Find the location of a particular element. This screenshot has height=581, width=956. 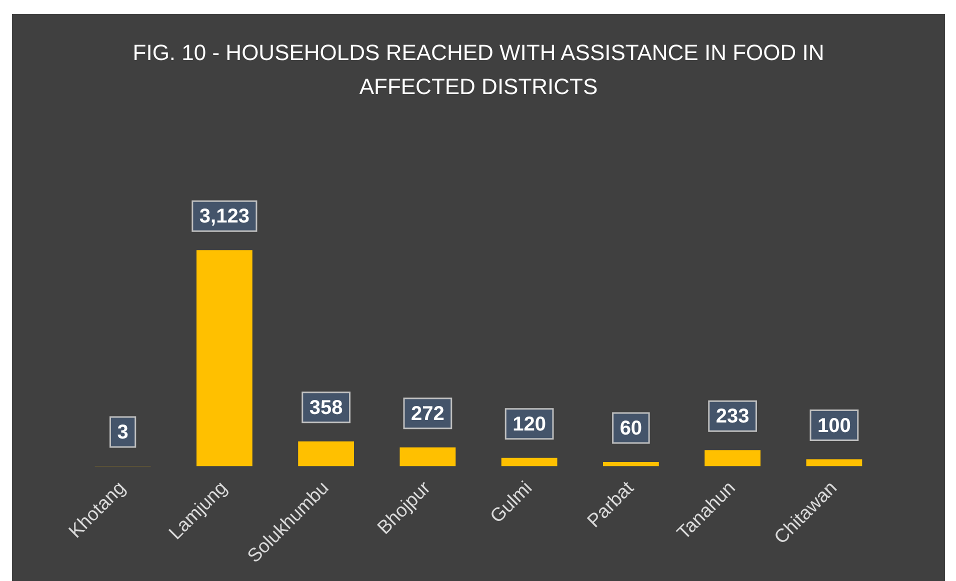

data-label: 272 is located at coordinates (427, 413).